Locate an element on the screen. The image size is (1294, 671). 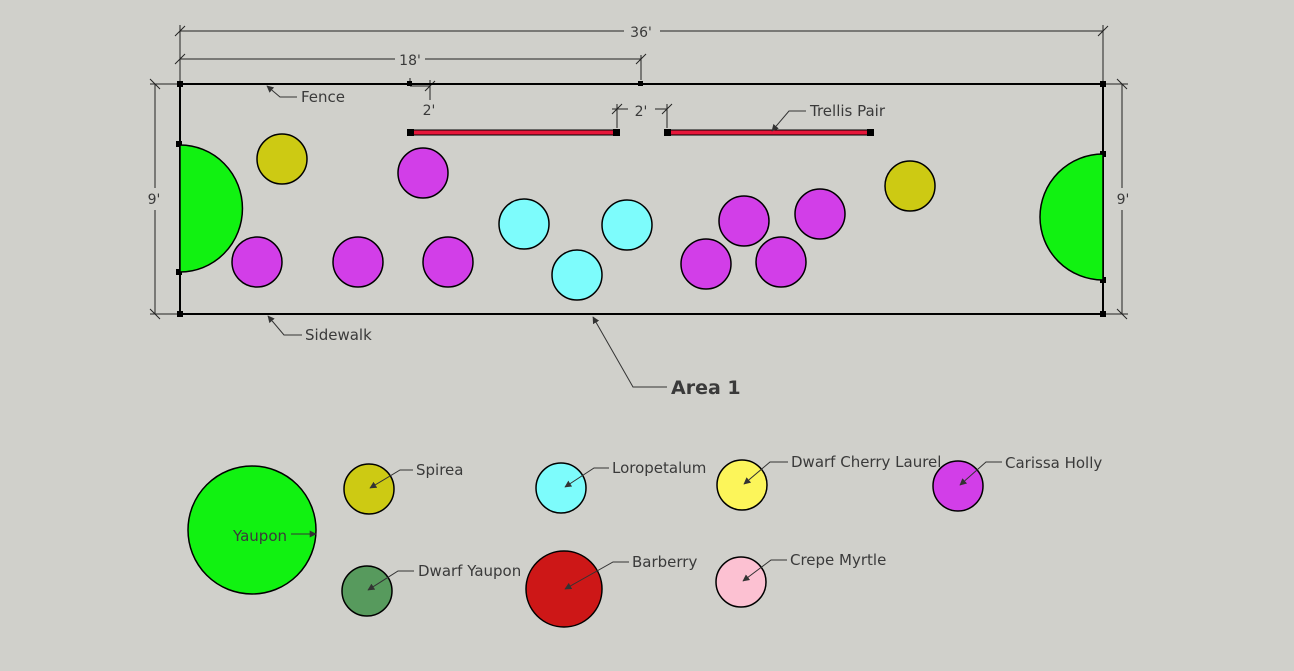
trellis-pair is located at coordinates (640, 132).